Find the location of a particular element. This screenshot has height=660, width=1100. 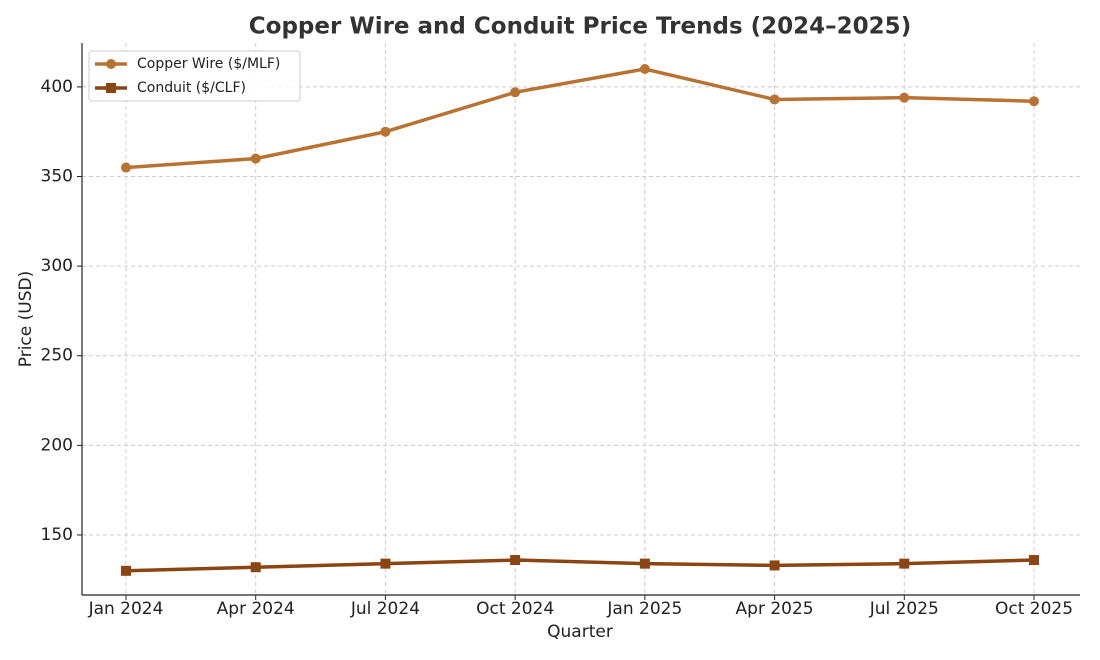

legend-box is located at coordinates (194, 76).